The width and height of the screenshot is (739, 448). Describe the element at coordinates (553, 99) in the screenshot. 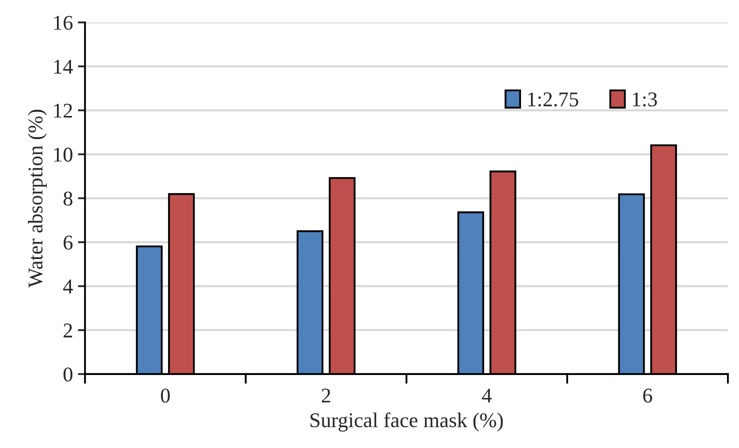

I see `legend-label: 1:2.75` at that location.